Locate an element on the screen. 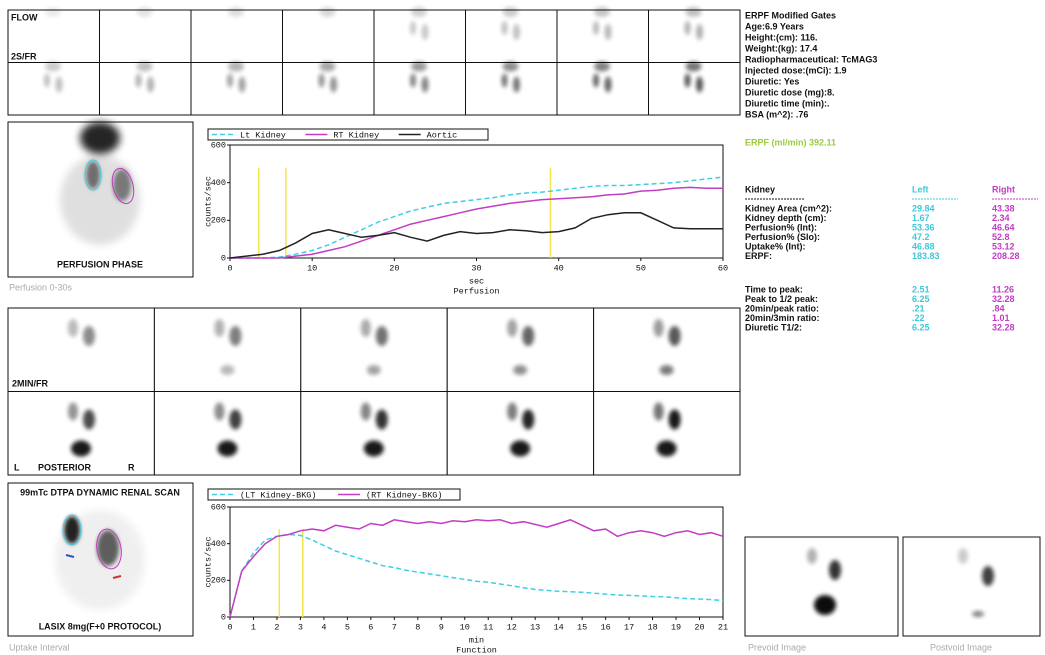 The height and width of the screenshot is (655, 1045). x-tick-label: 6 is located at coordinates (370, 627).